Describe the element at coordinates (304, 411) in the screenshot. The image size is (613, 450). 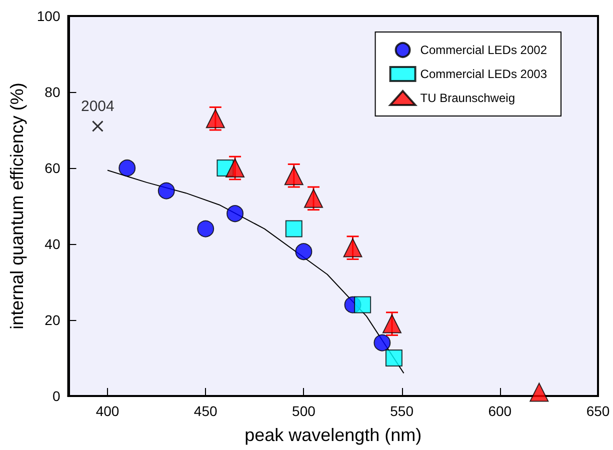
I see `x-tick-label: 500` at that location.